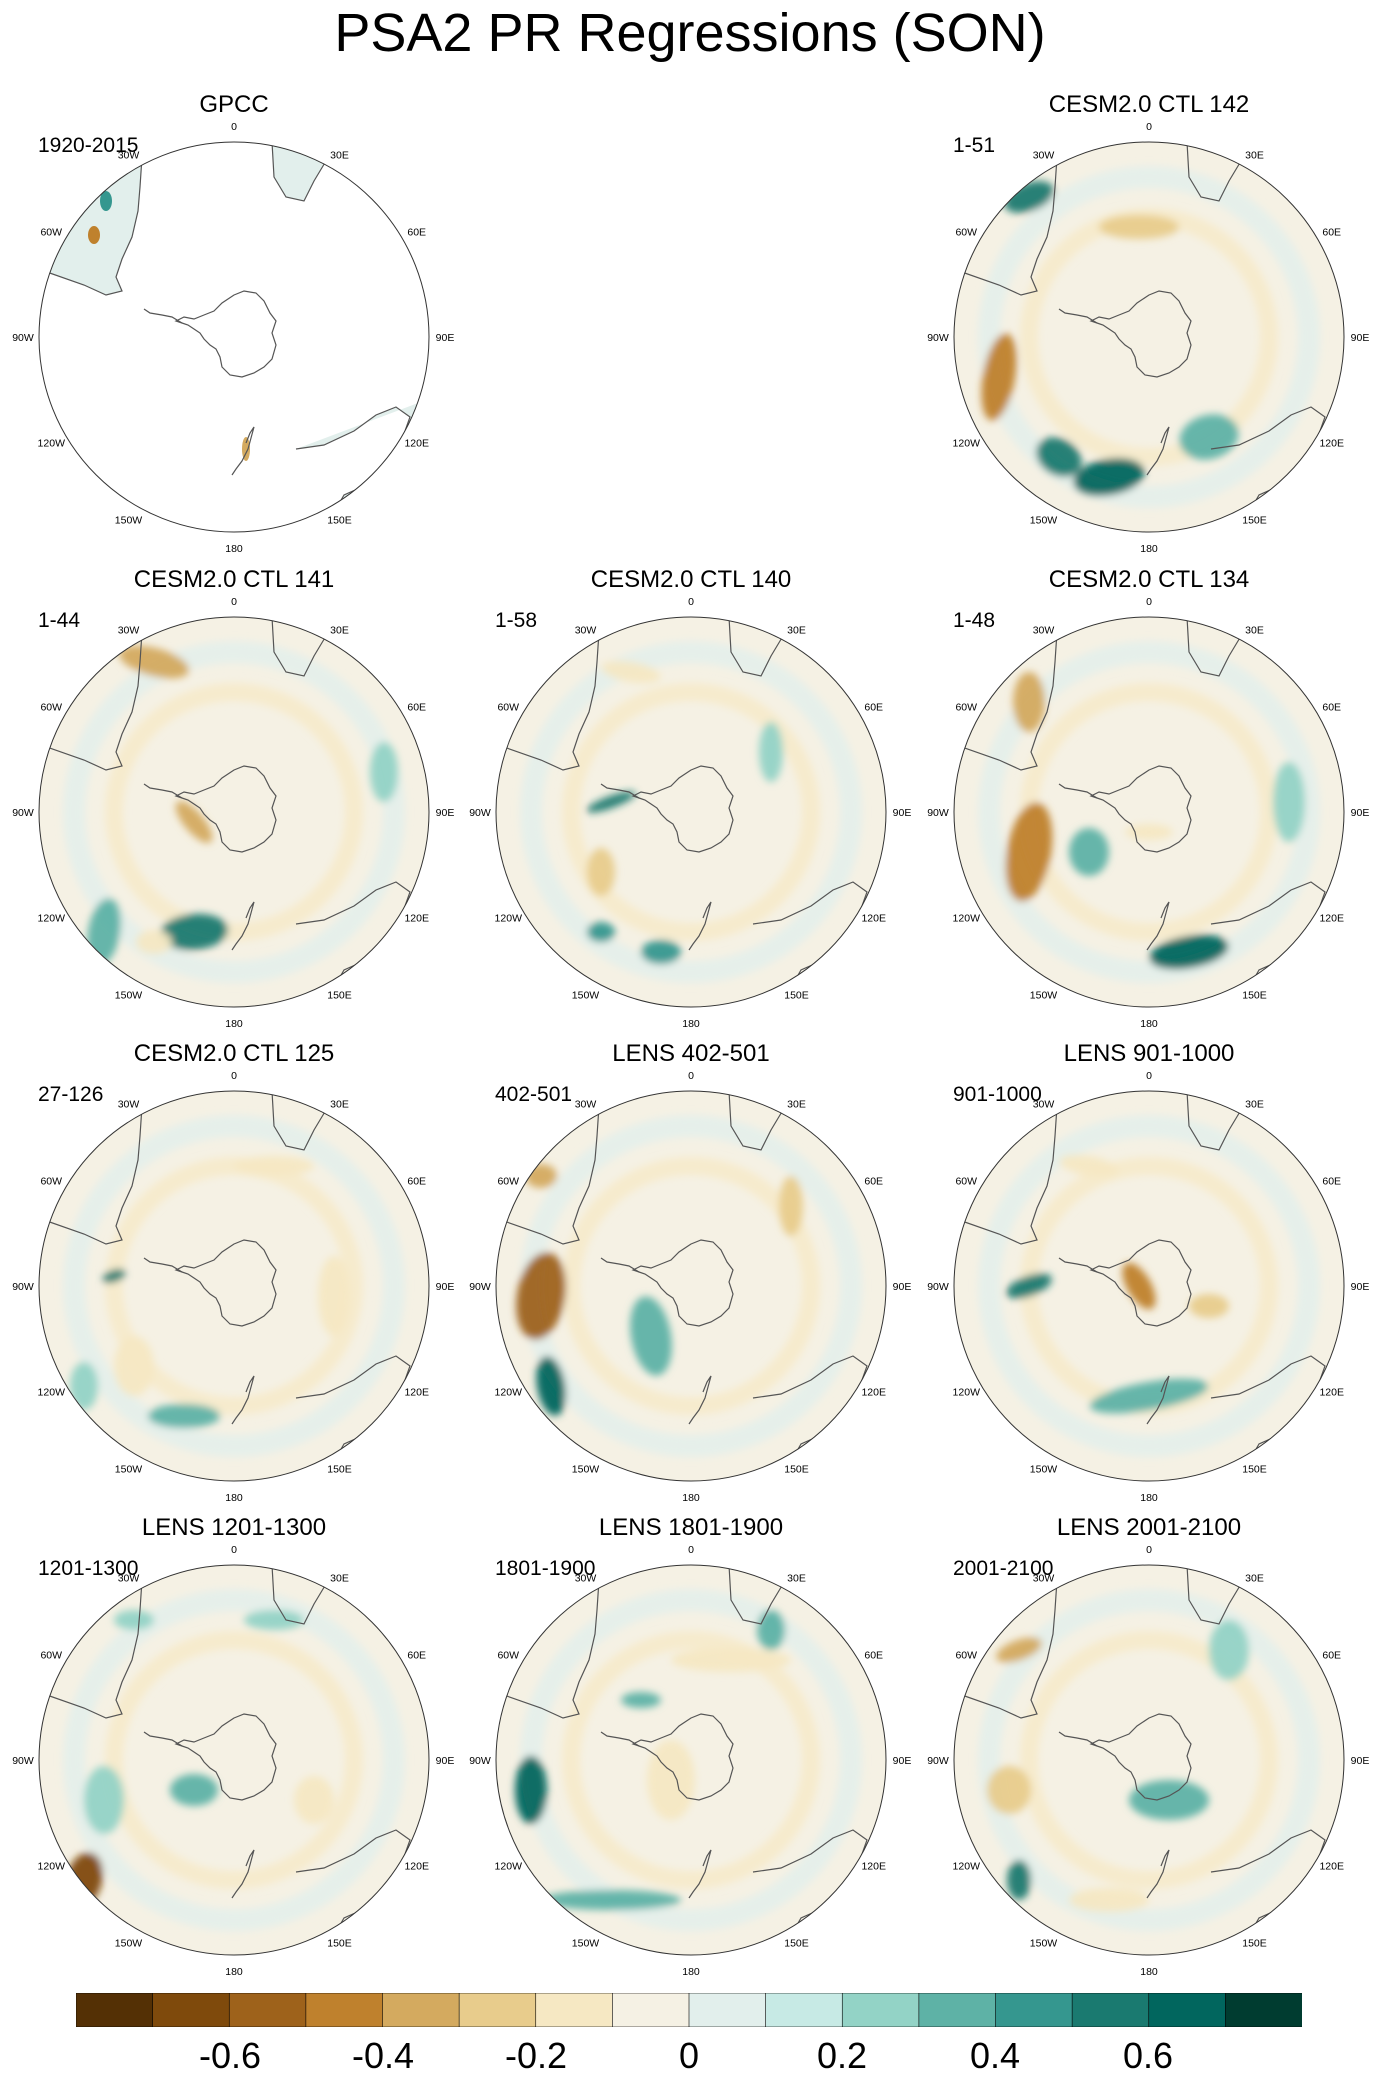 The height and width of the screenshot is (2082, 1380). What do you see at coordinates (1149, 104) in the screenshot?
I see `panel-title: CESM2.0 CTL 142` at bounding box center [1149, 104].